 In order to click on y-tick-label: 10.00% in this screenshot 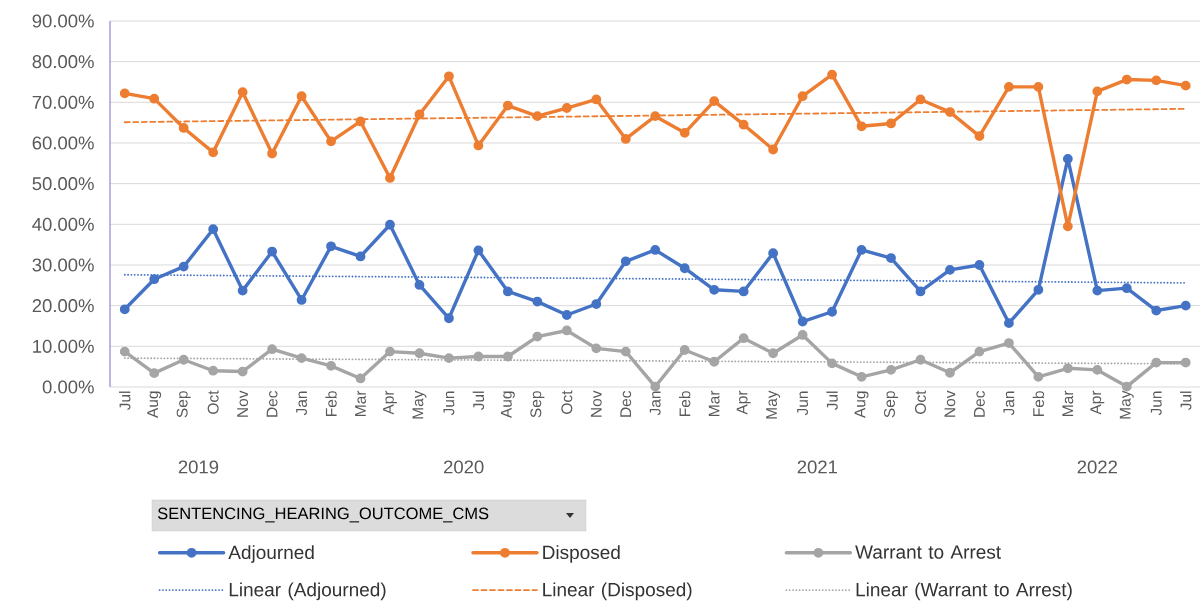, I will do `click(63, 346)`.